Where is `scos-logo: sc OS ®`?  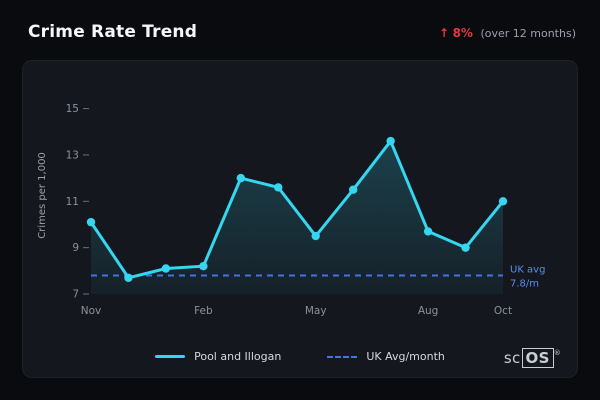
scos-logo: sc OS ® is located at coordinates (532, 358).